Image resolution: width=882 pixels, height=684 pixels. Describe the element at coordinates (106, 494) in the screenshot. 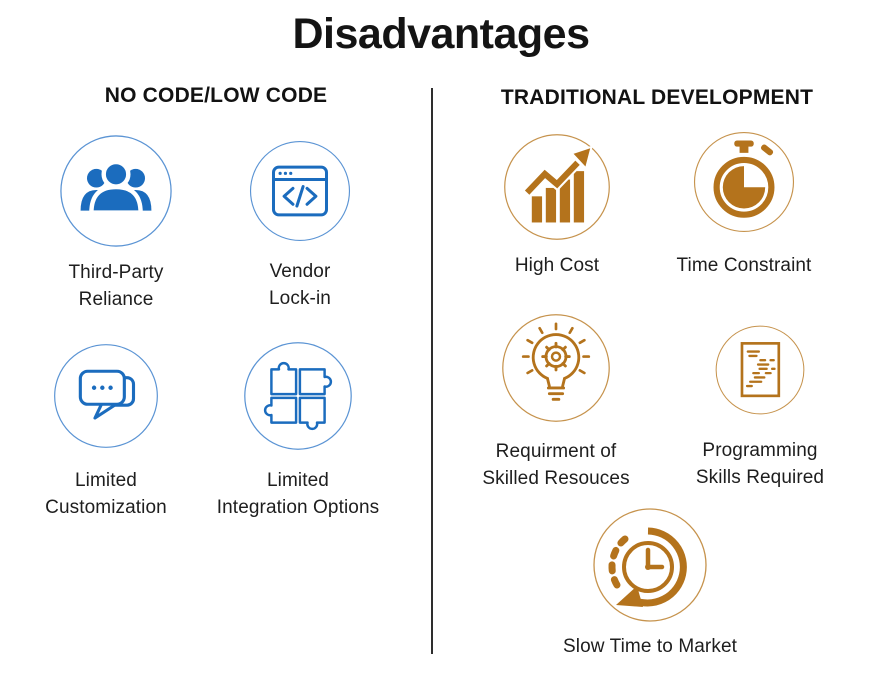

I see `item-label: Limited Customization` at that location.